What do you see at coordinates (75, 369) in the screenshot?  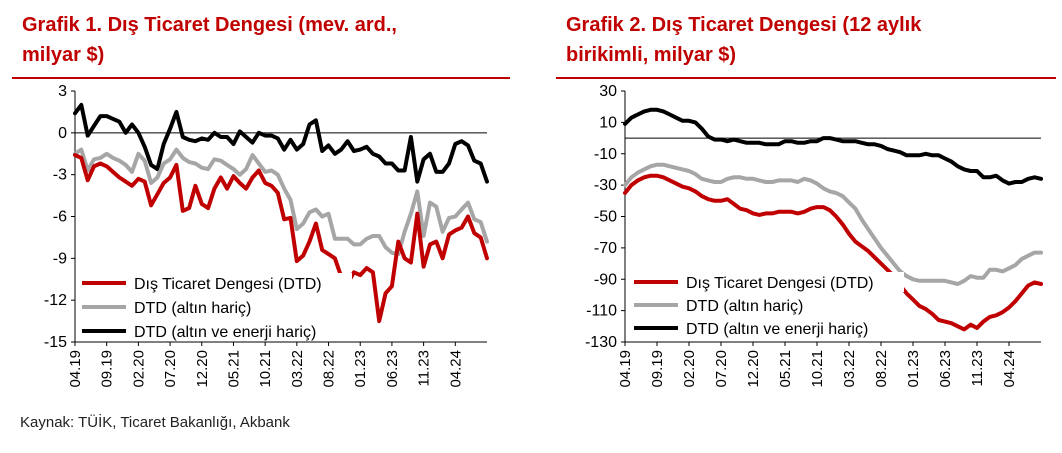 I see `x-tick-label-1: 04.19` at bounding box center [75, 369].